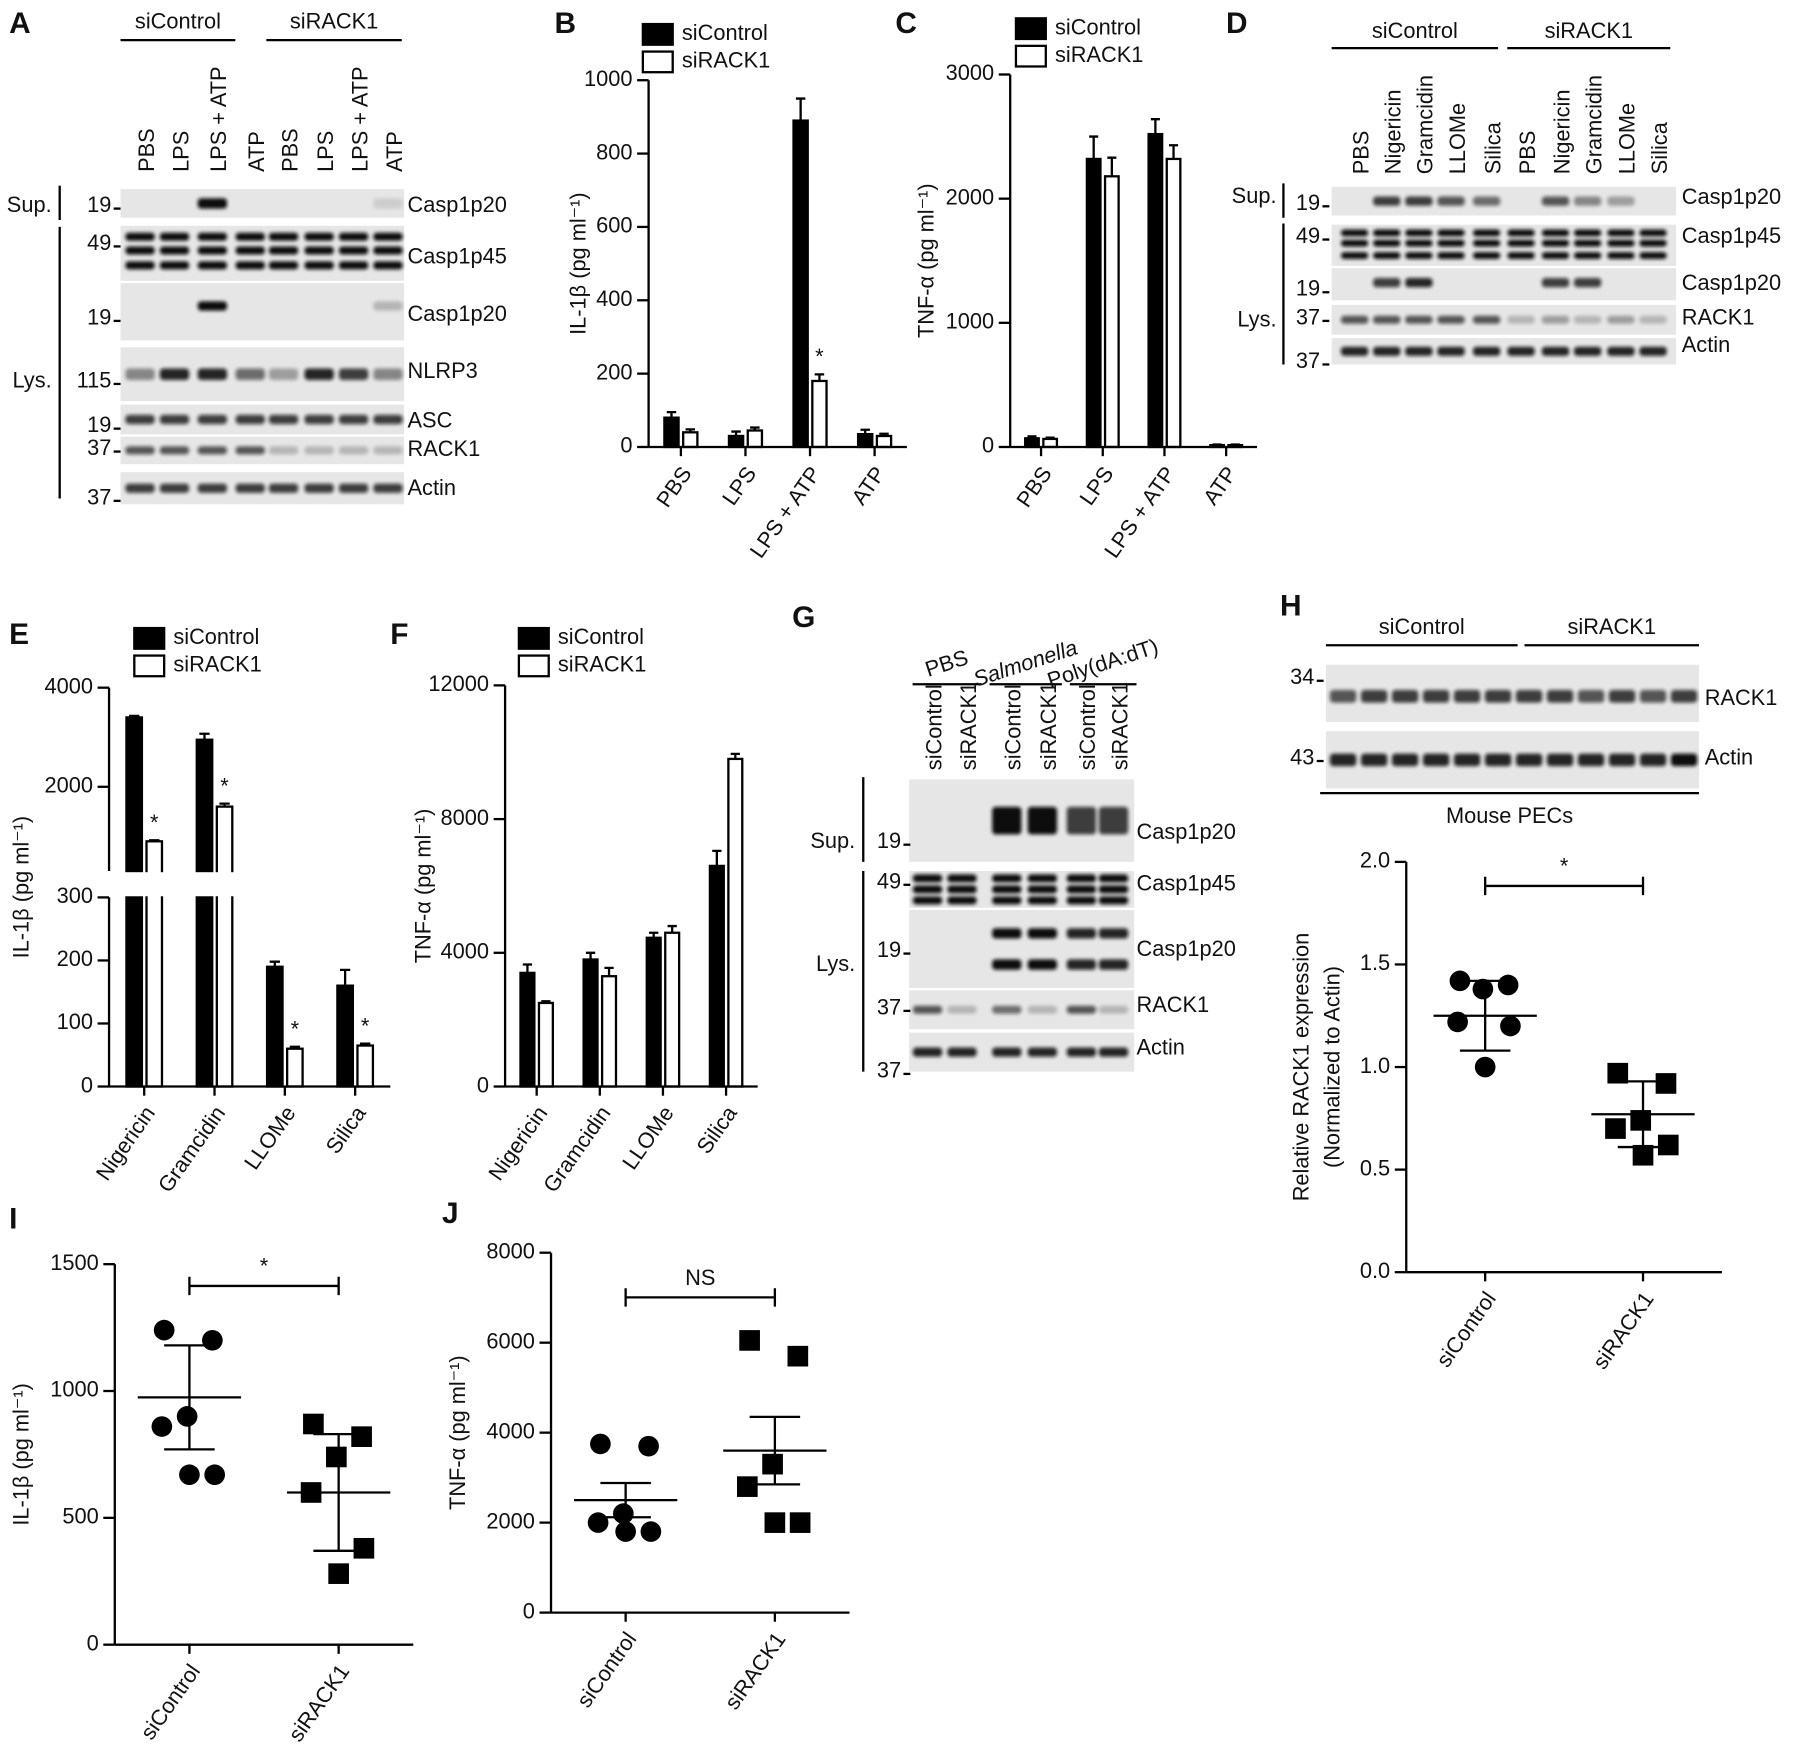 The image size is (1800, 1757). I want to click on panel-letter: H, so click(1291, 605).